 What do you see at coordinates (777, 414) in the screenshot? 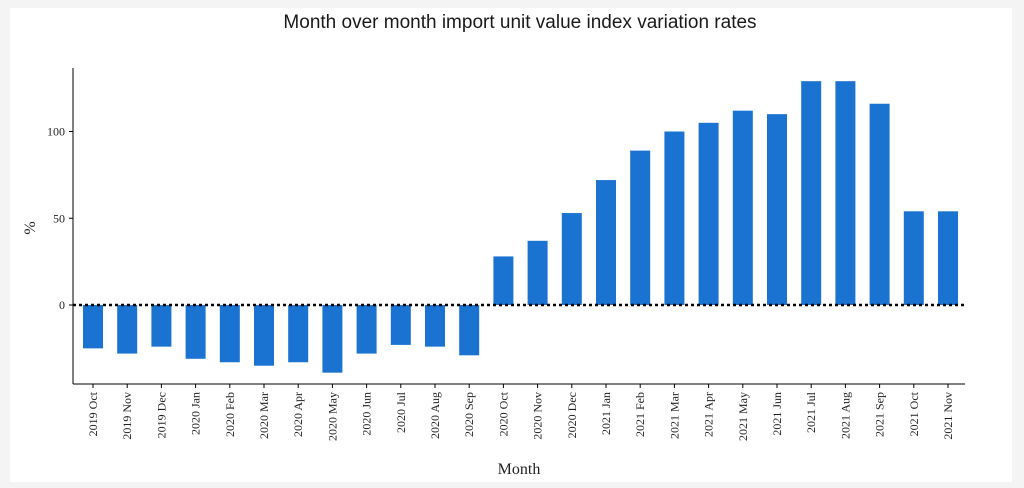
I see `x-tick-label: 2021 Jun` at bounding box center [777, 414].